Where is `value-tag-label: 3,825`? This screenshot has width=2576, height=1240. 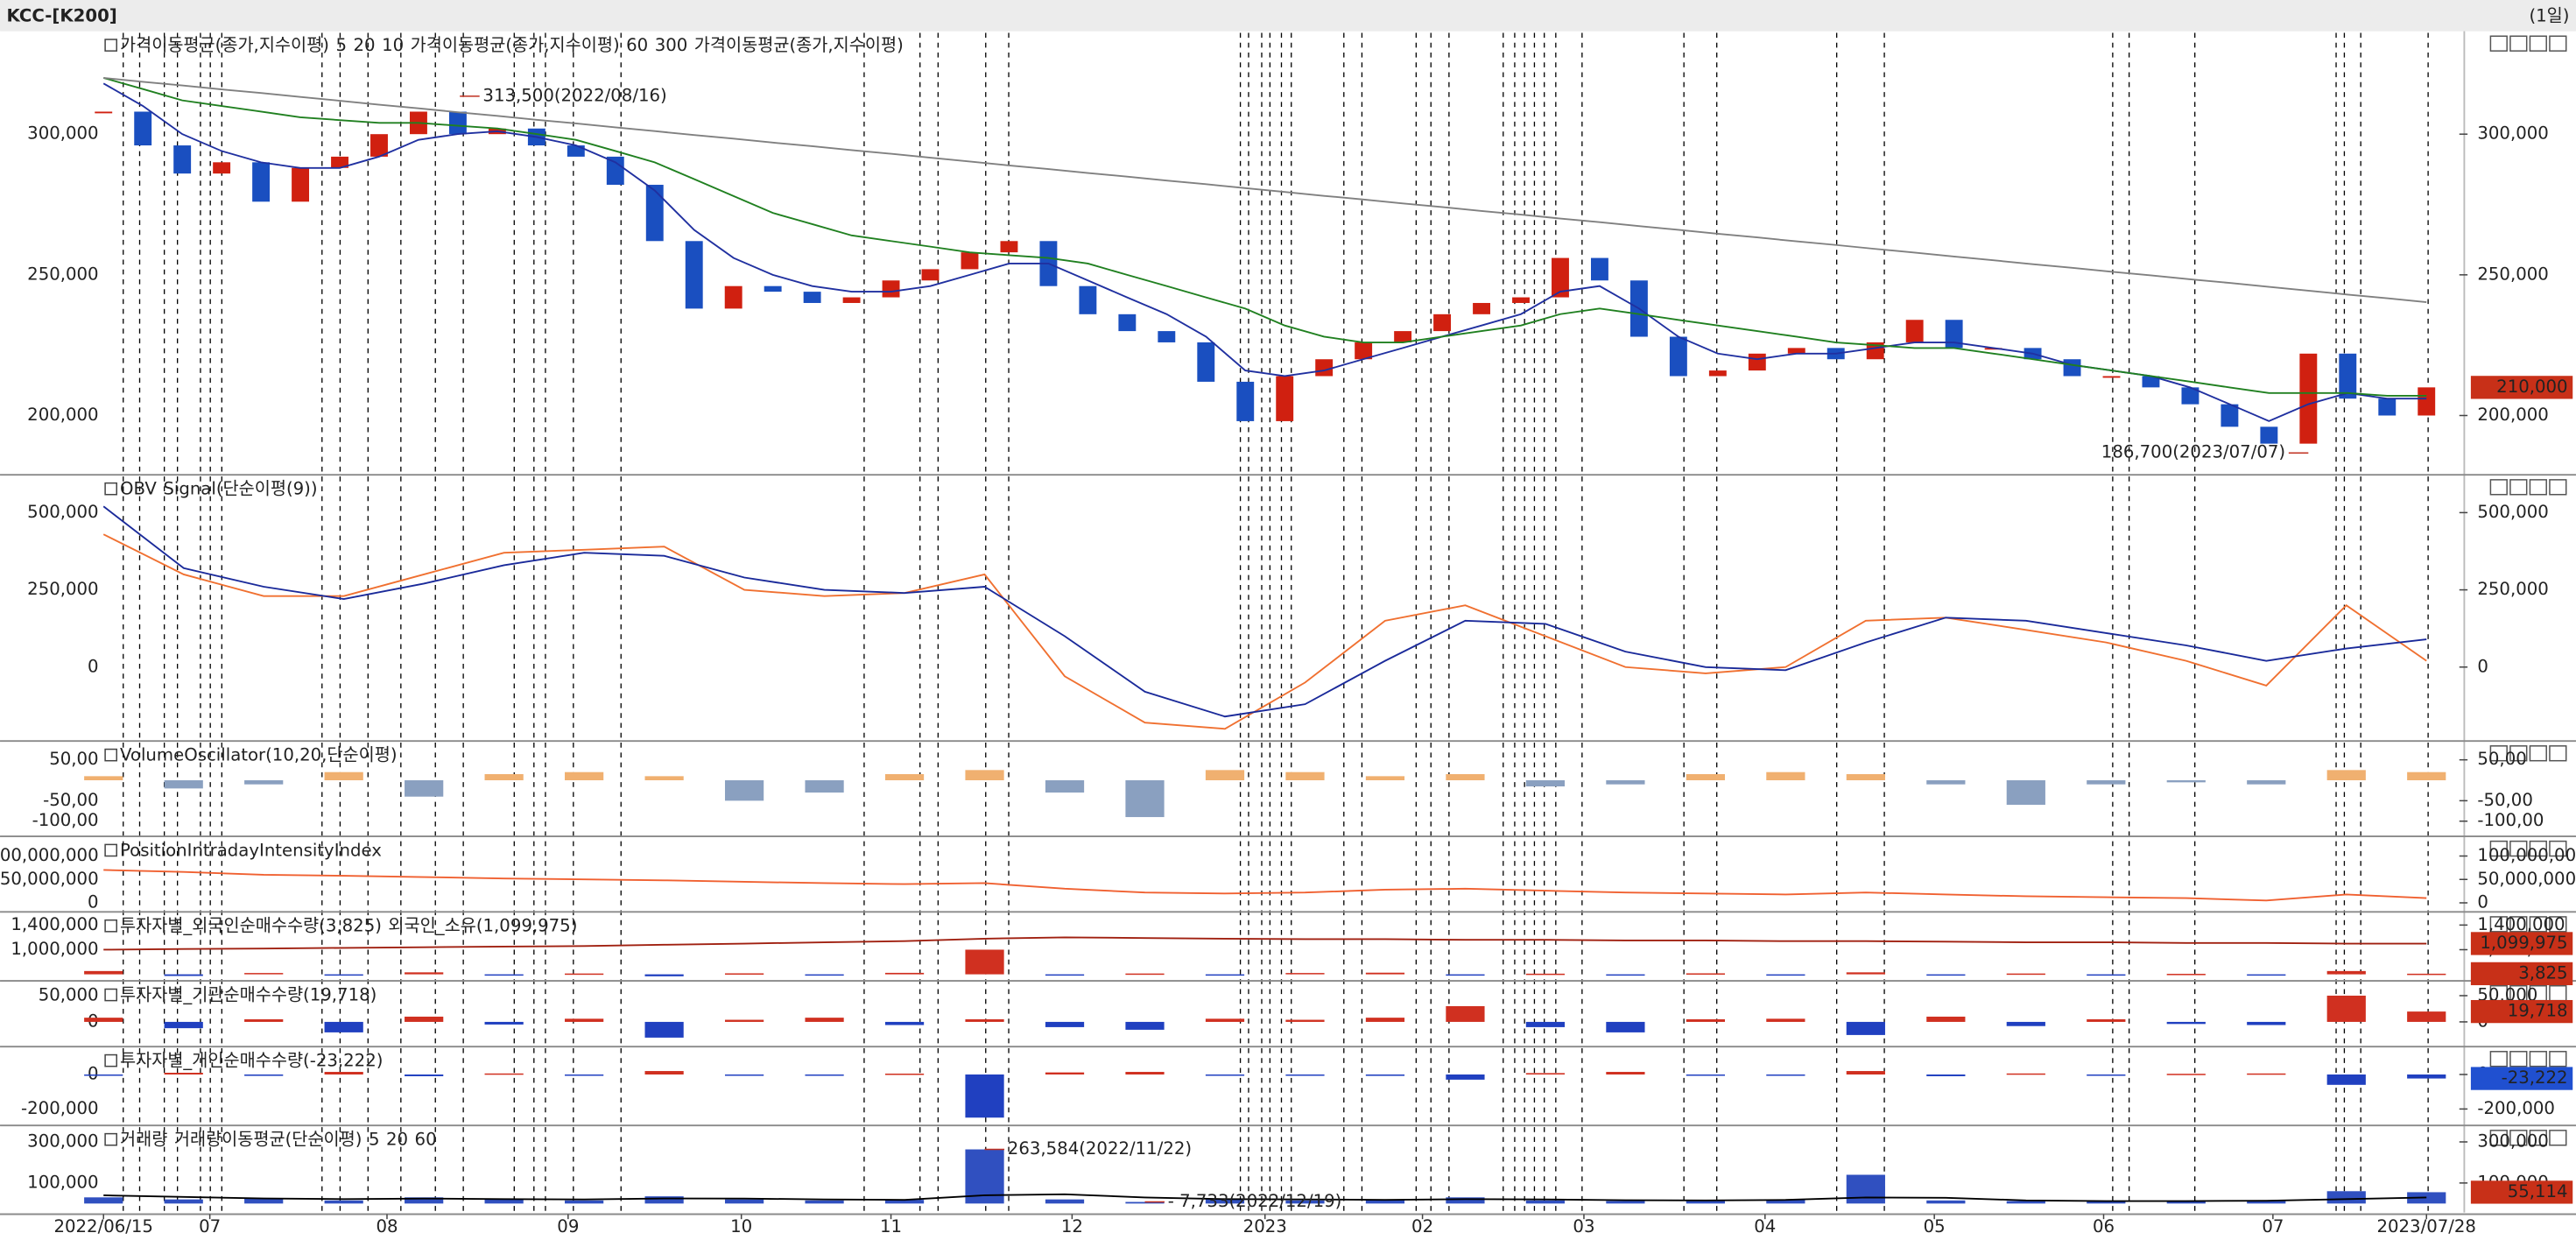
value-tag-label: 3,825 is located at coordinates (2542, 972).